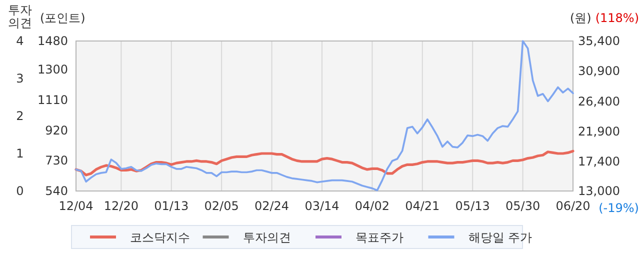 This screenshot has width=642, height=268. Describe the element at coordinates (599, 41) in the screenshot. I see `y2-tick-label: 35,400` at that location.